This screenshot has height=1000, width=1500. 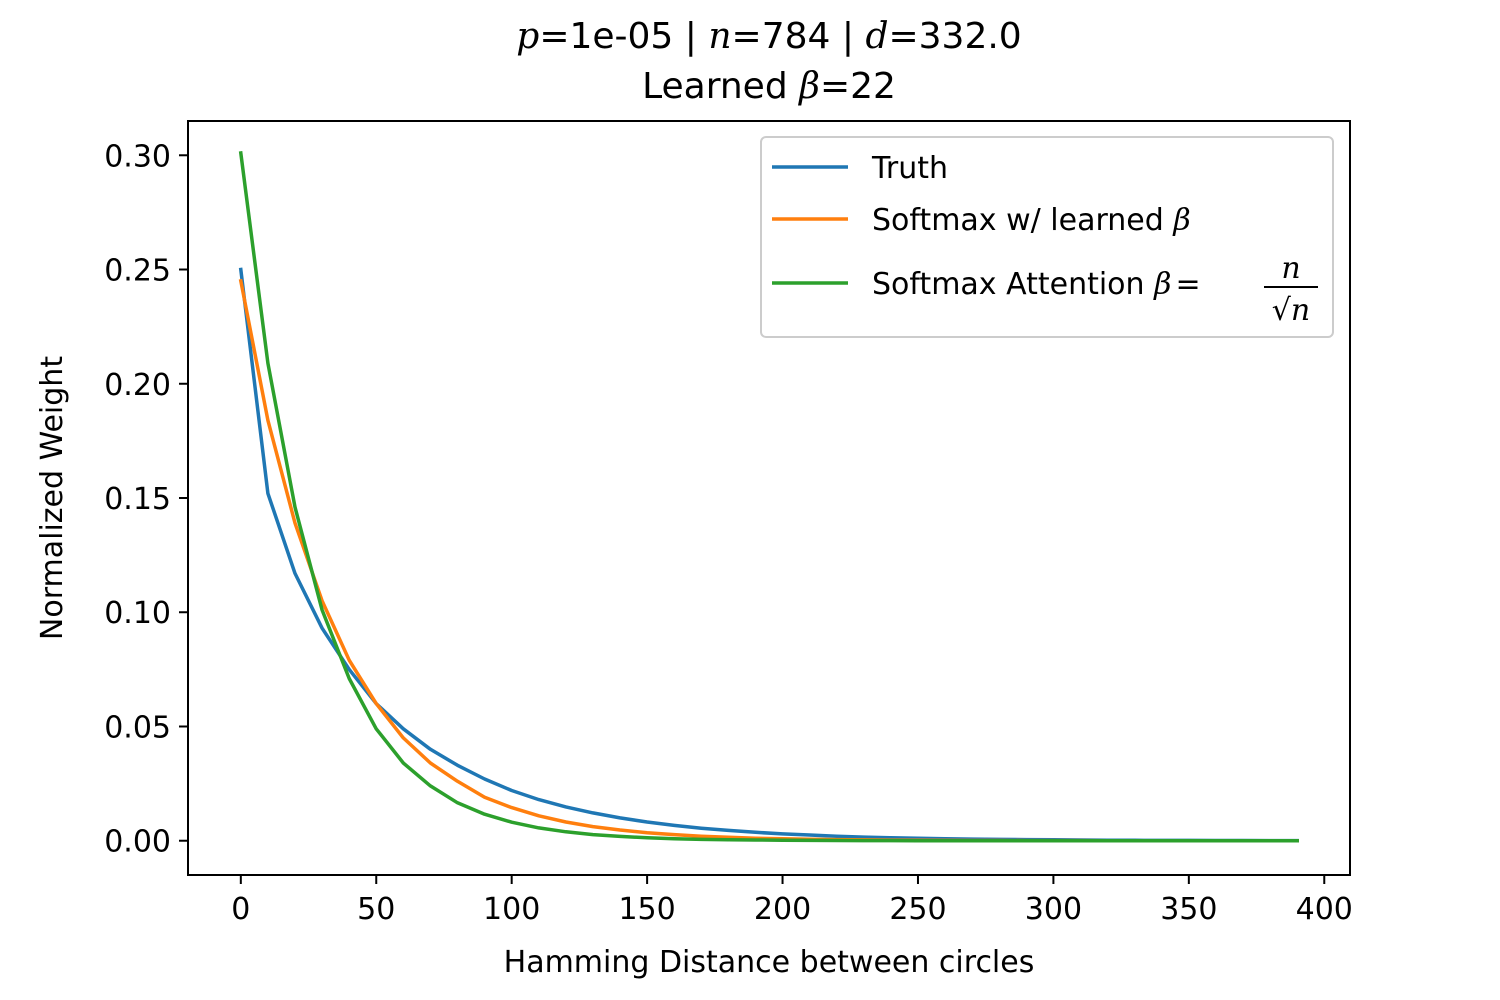 I want to click on y-axis-ticks: 0.00 0.05 0.10 0.15 0.20 0.25 0.30, so click(x=146, y=499).